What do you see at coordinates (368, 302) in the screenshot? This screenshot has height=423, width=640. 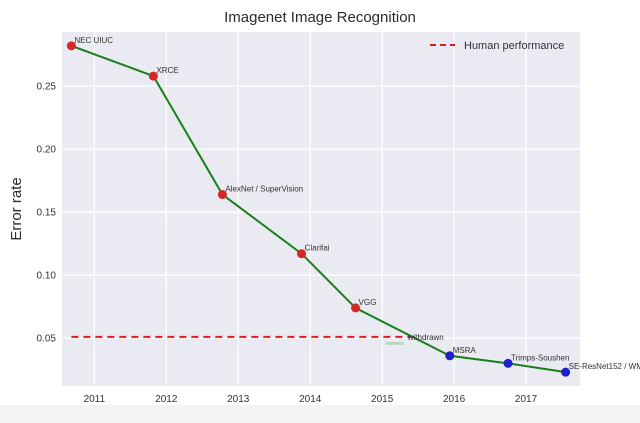 I see `point-label: VGG` at bounding box center [368, 302].